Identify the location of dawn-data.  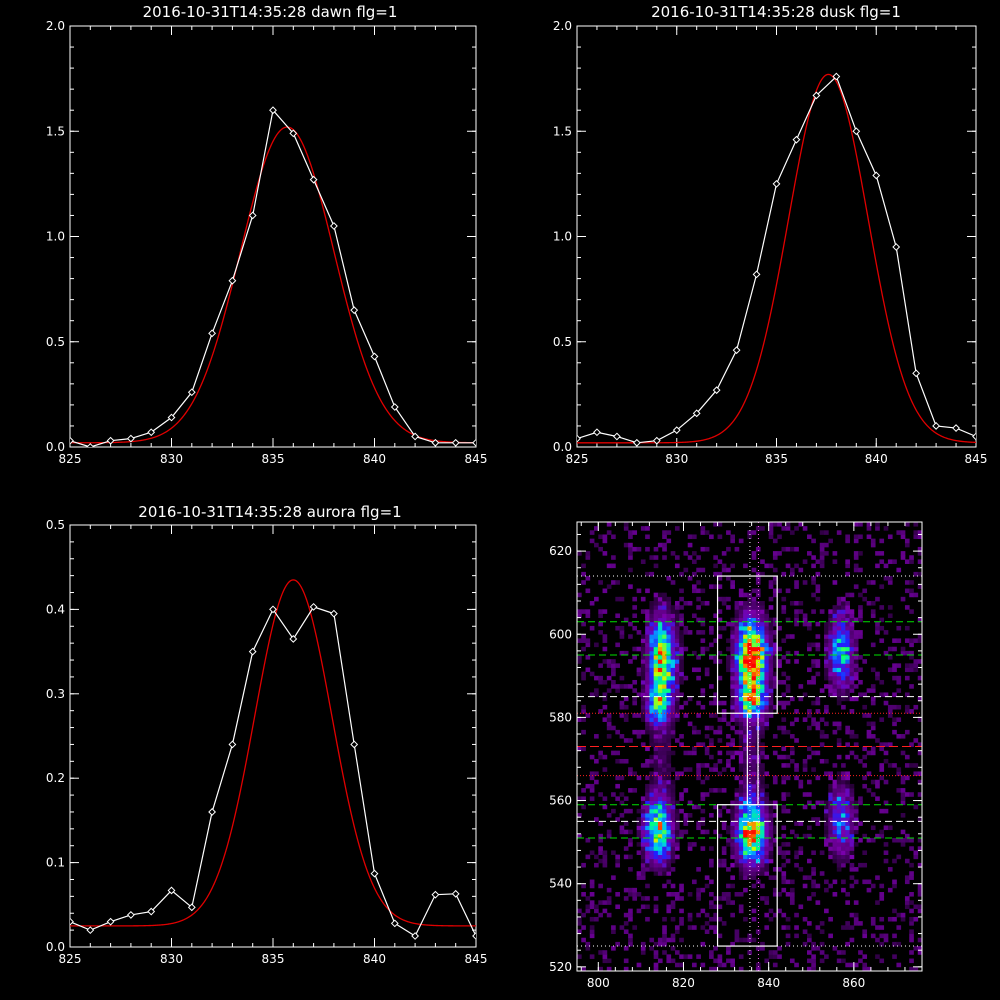
(273, 276).